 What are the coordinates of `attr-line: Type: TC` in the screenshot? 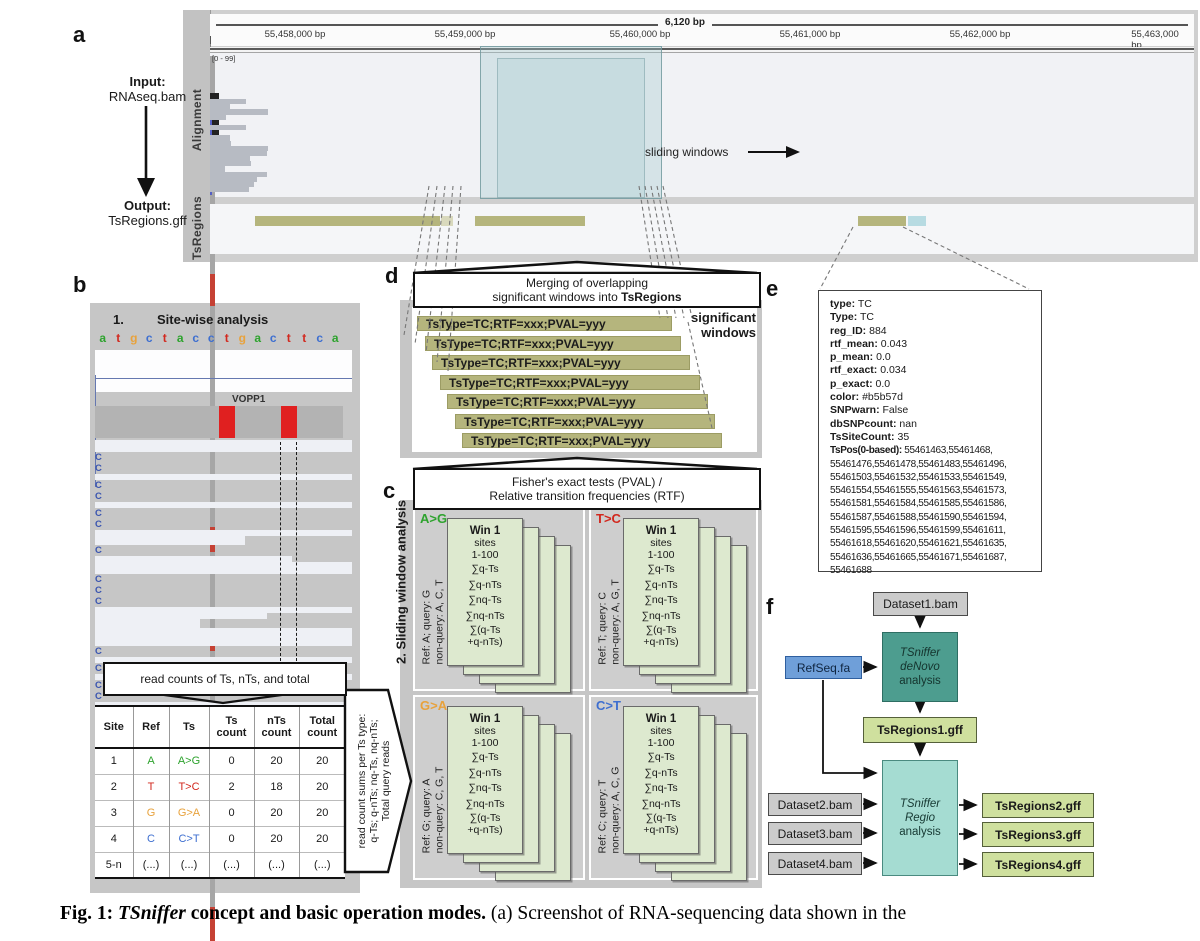 It's located at (852, 317).